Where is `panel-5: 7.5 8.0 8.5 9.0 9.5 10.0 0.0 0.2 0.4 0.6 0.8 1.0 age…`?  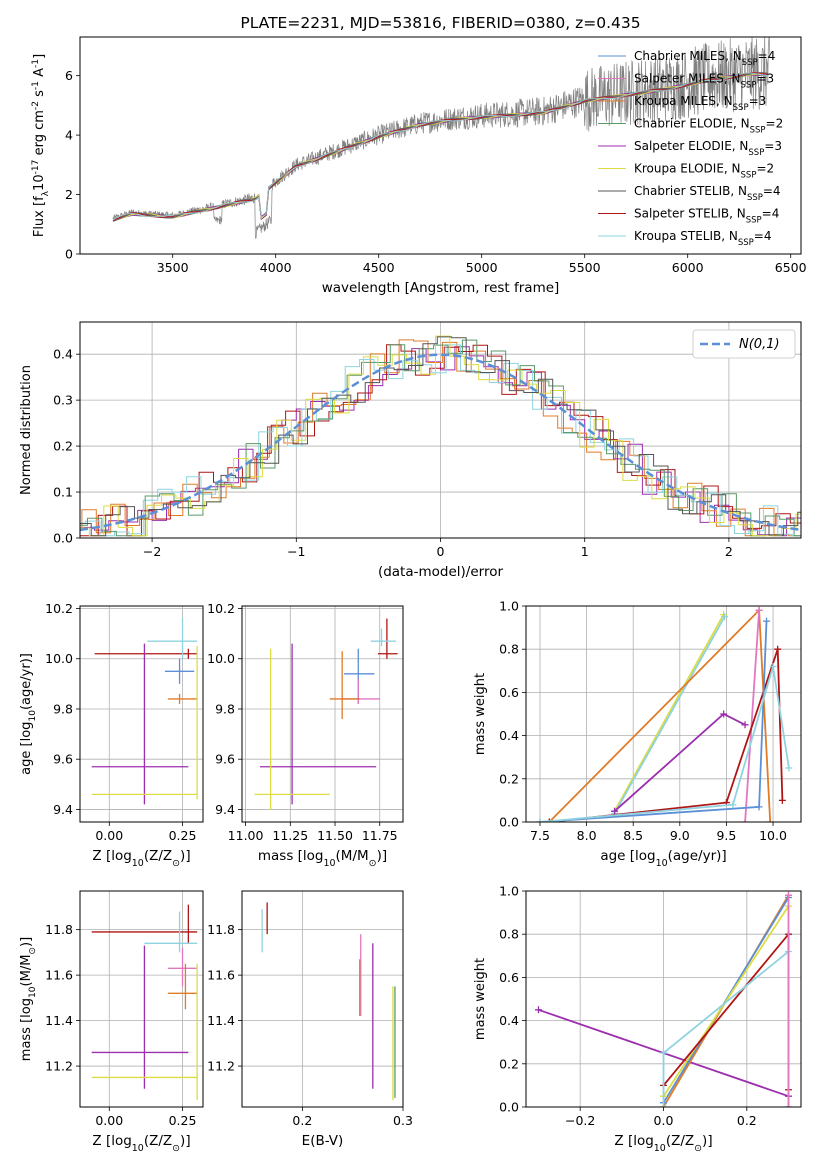
panel-5: 7.5 8.0 8.5 9.0 9.5 10.0 0.0 0.2 0.4 0.6 0.8 1.0 age… is located at coordinates (637, 734).